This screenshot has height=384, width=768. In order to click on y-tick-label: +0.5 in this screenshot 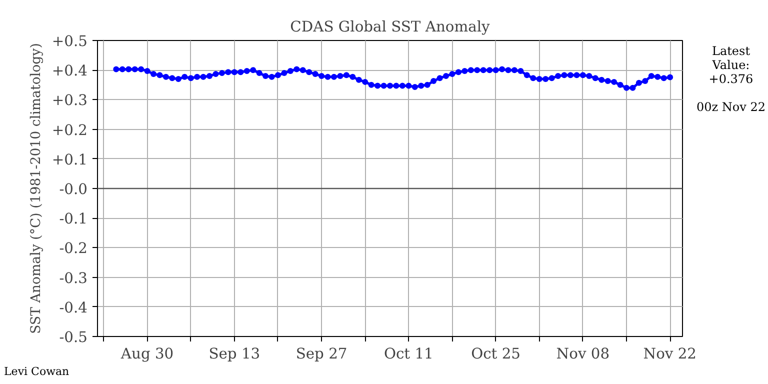, I will do `click(70, 41)`.